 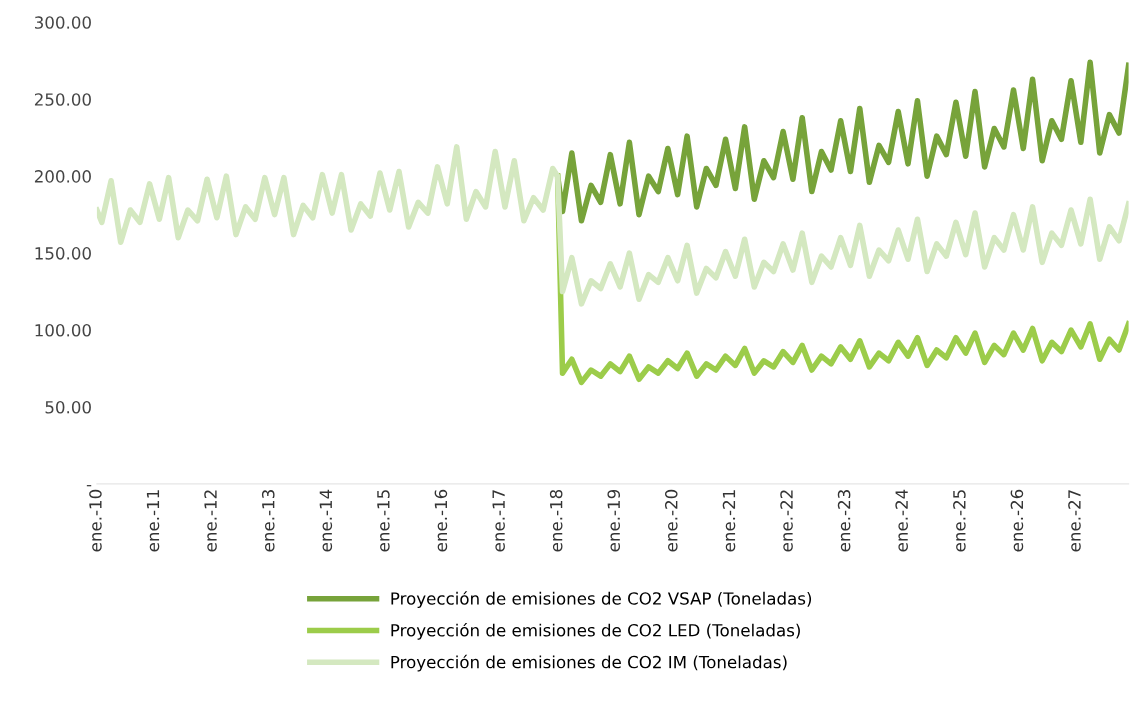 I want to click on x-tick-label: ene.-10, so click(x=95, y=520).